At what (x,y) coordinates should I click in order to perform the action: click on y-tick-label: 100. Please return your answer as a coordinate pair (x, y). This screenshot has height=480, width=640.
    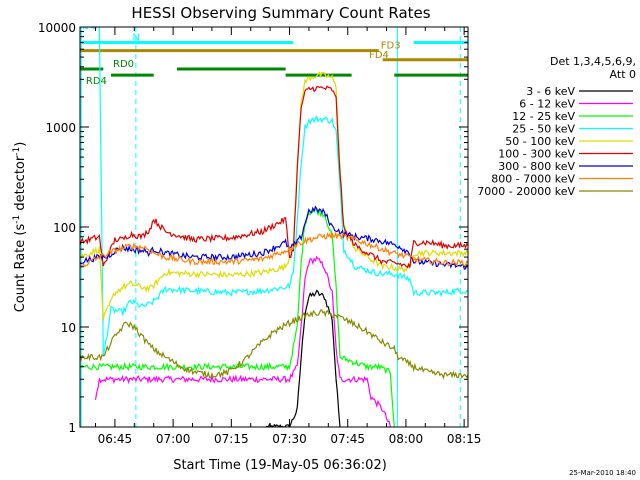
    Looking at the image, I should click on (64, 228).